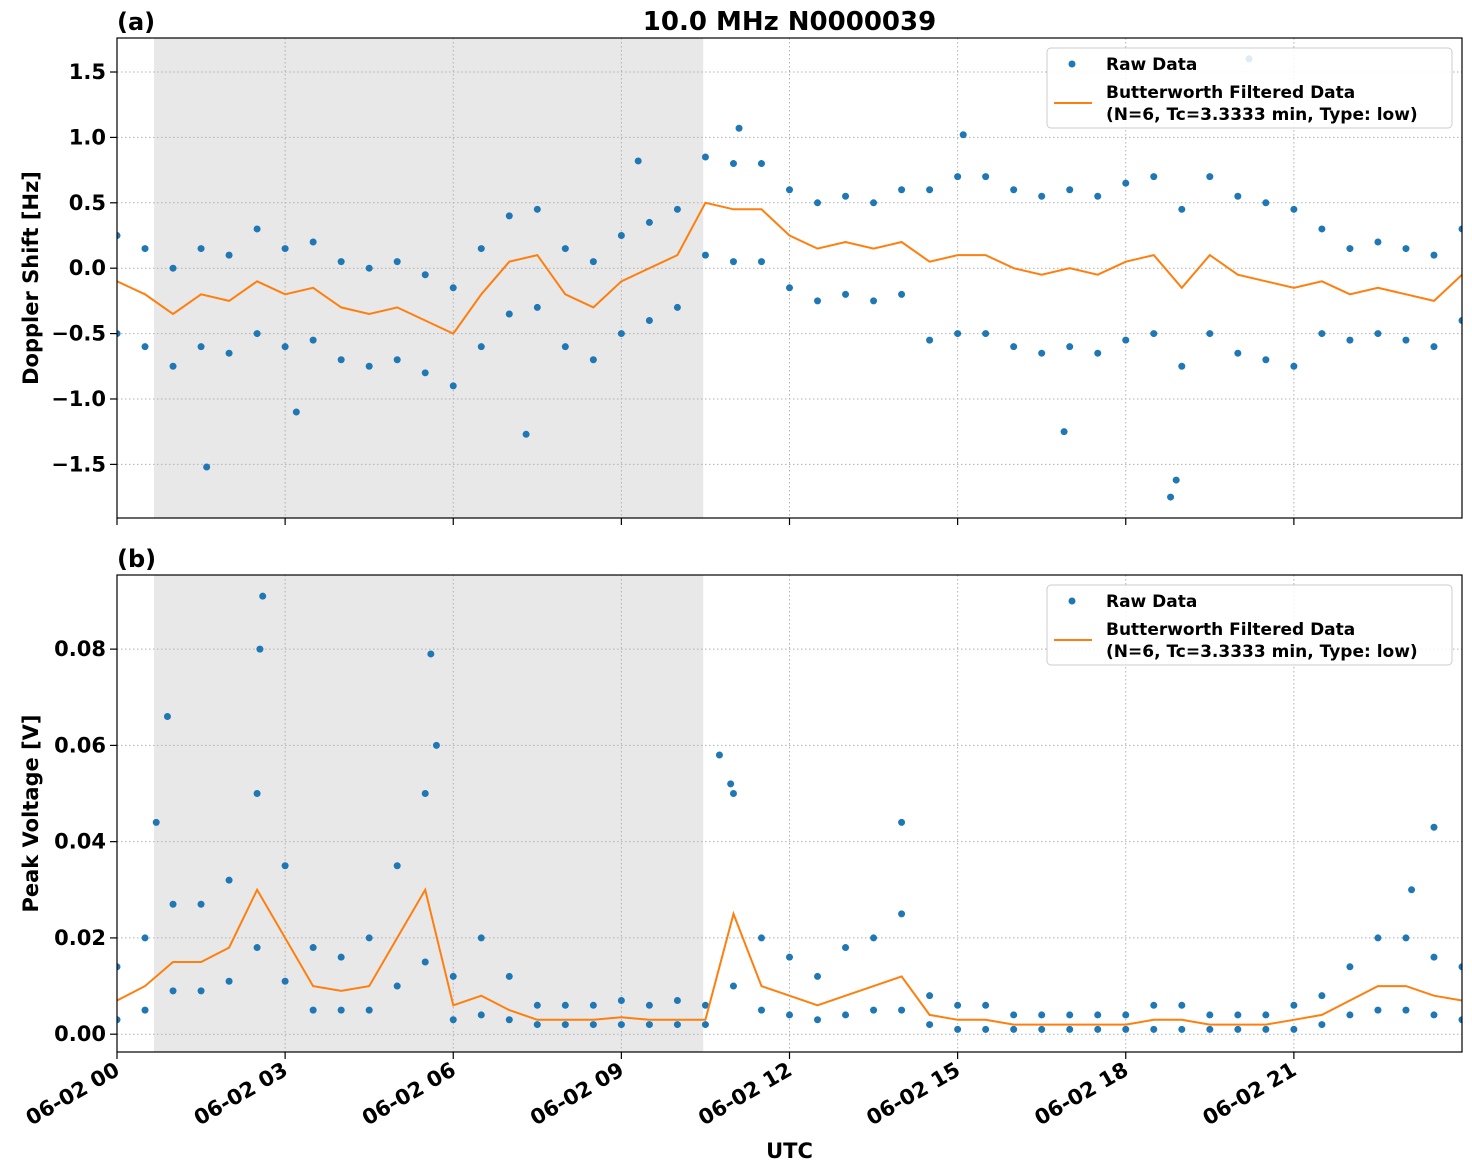 Image resolution: width=1472 pixels, height=1172 pixels. Describe the element at coordinates (409, 1094) in the screenshot. I see `x-tick-label: 06-02 06` at that location.